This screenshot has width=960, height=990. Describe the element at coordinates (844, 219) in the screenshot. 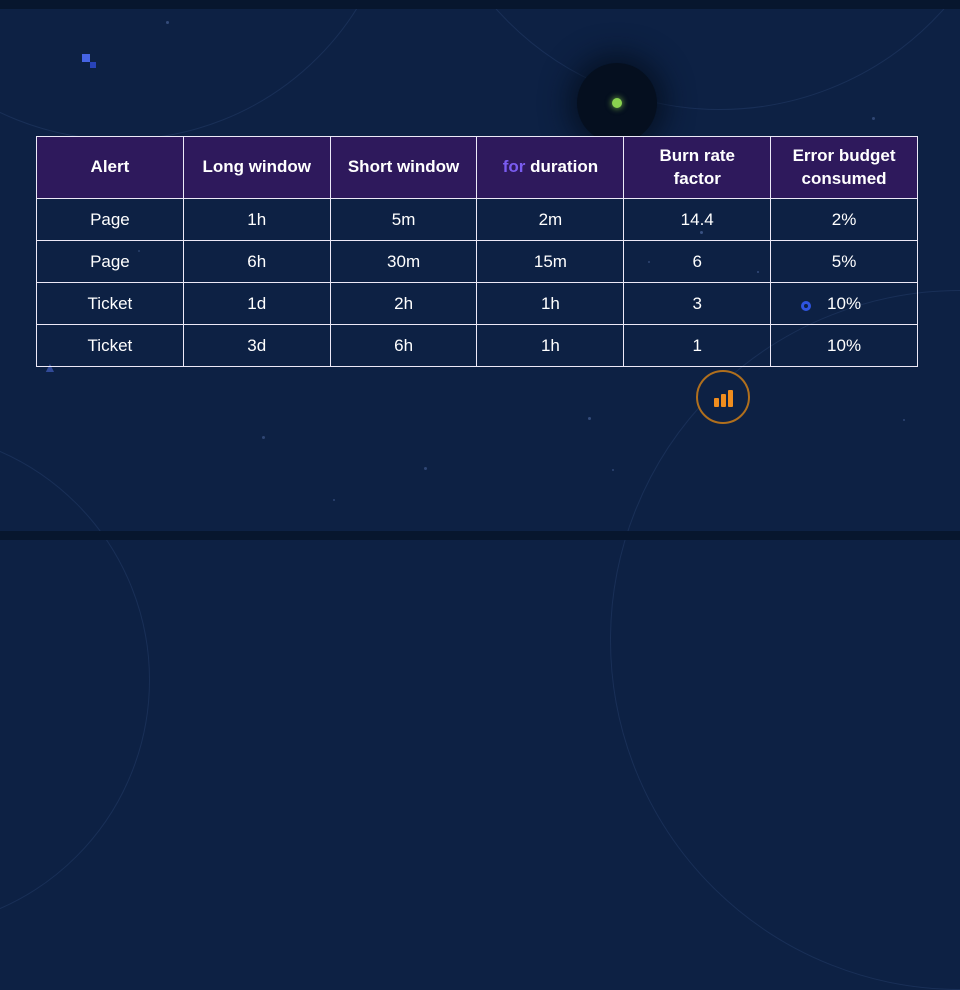

I see `table-cell: 2%` at that location.